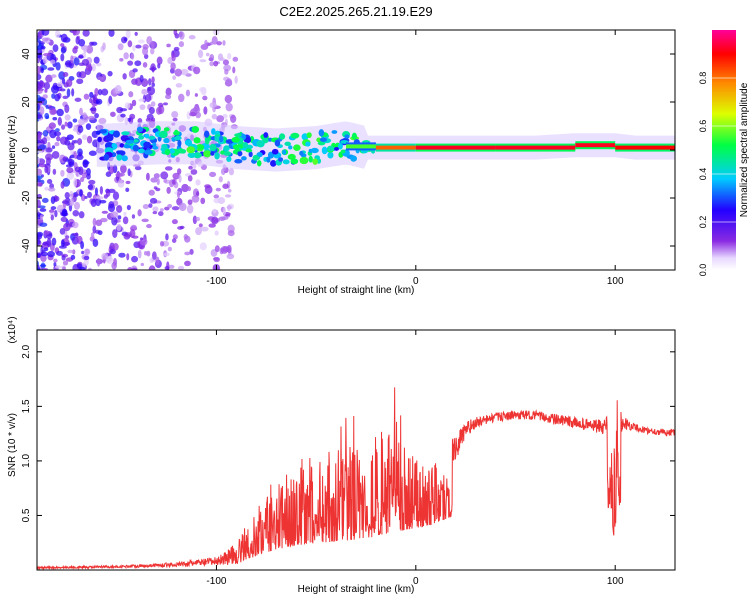 The width and height of the screenshot is (750, 600). I want to click on spectrogram-x-tick-label: 100, so click(615, 281).